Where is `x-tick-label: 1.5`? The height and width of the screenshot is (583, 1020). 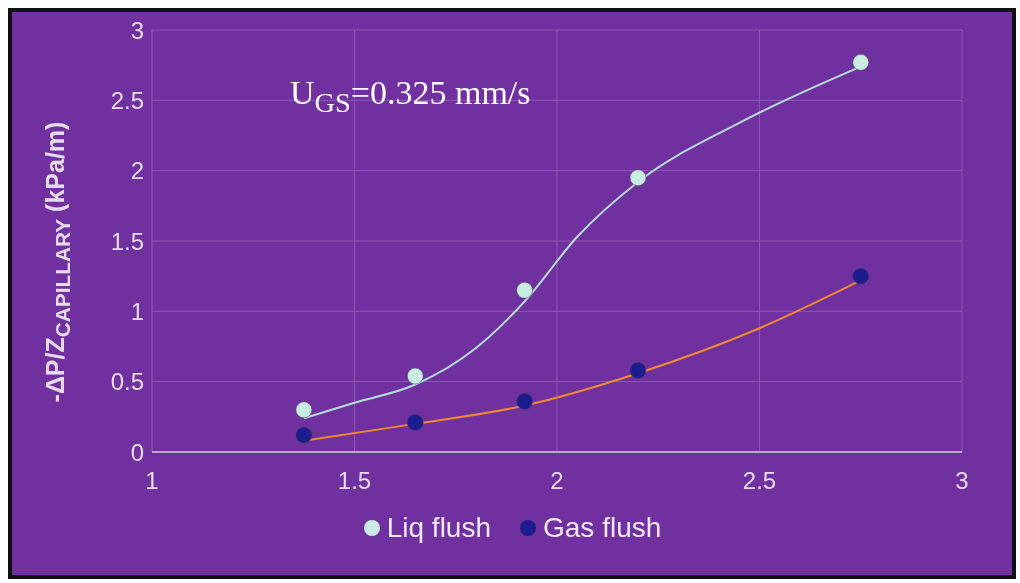
x-tick-label: 1.5 is located at coordinates (354, 481).